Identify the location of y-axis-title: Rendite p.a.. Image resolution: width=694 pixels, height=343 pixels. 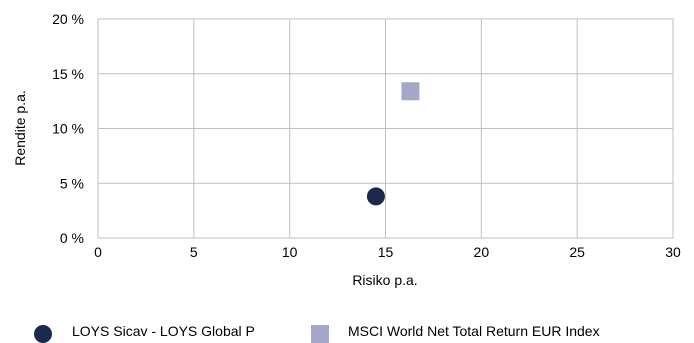
(20, 128).